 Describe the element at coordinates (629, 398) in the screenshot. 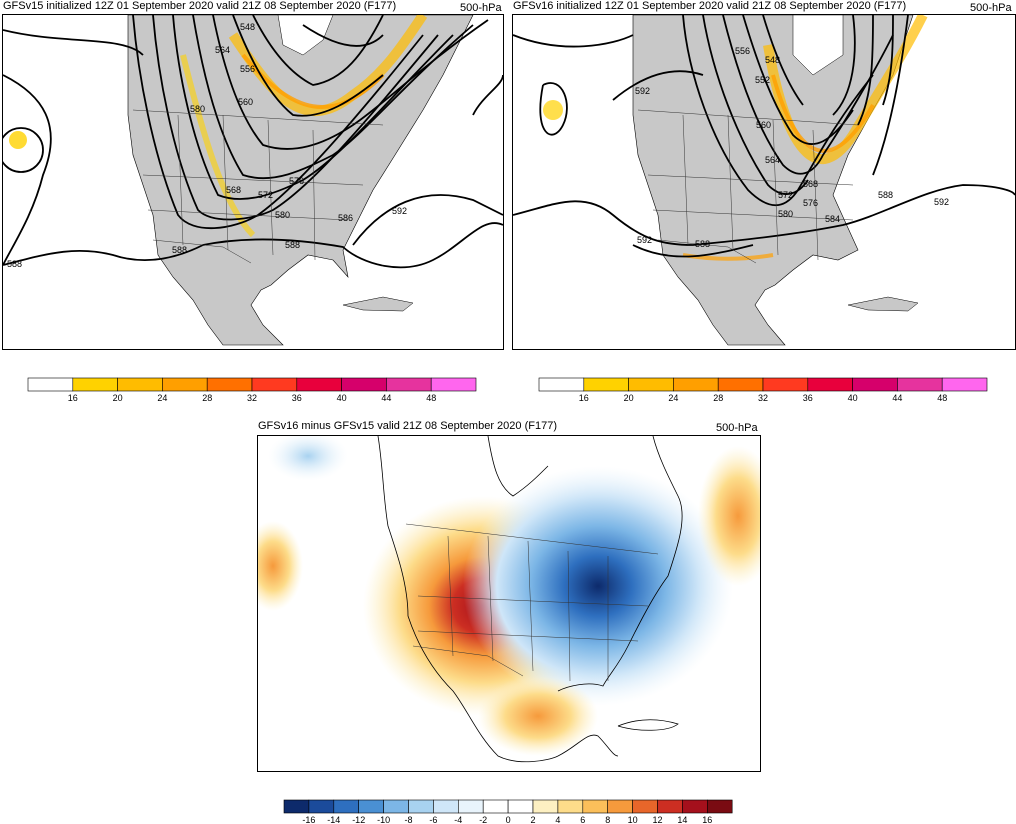

I see `colorbar-tick-label: 20` at that location.